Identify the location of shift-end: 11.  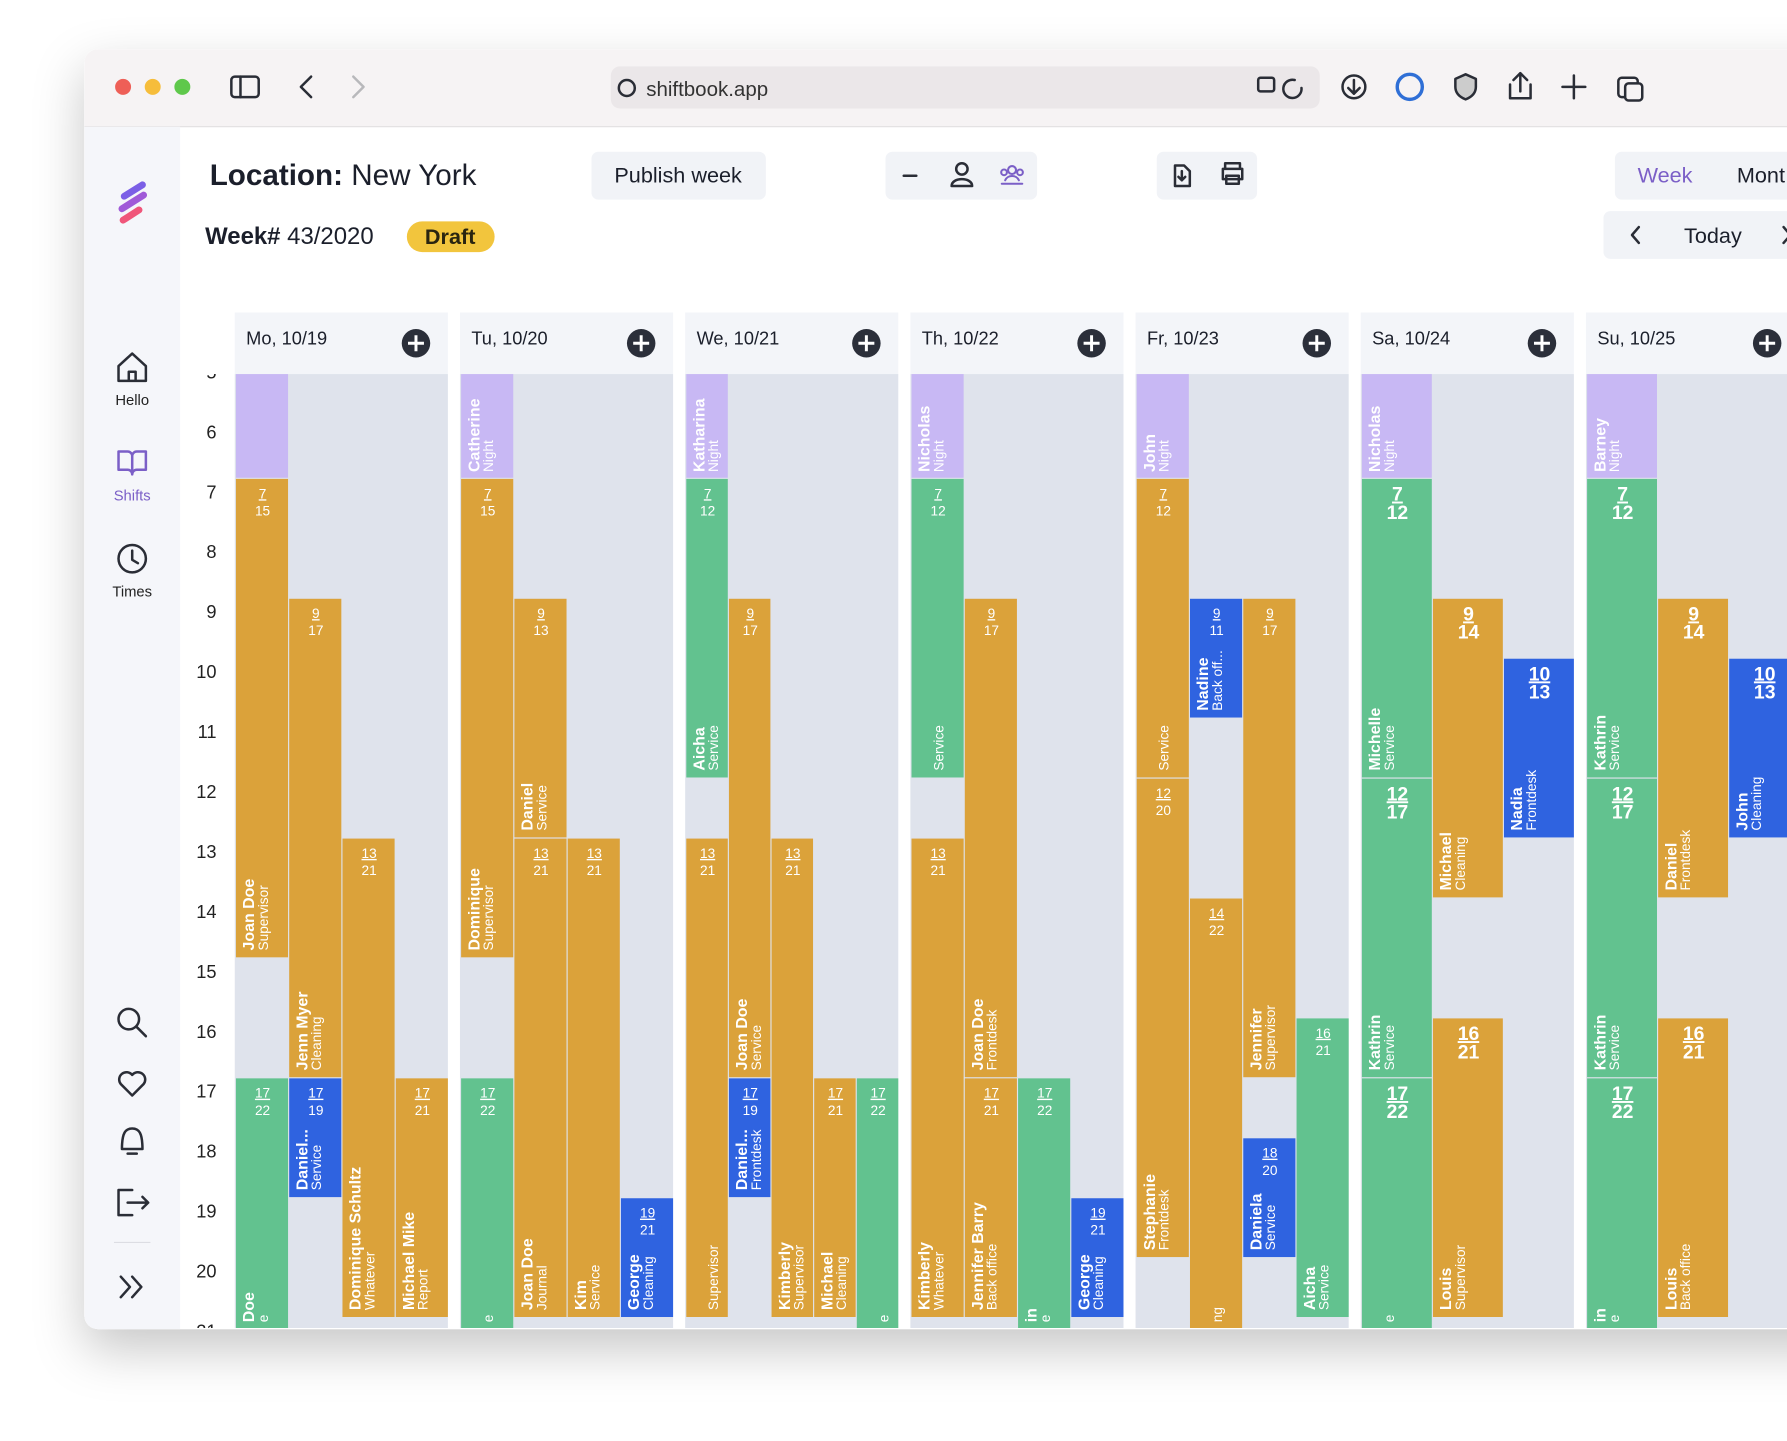
(1217, 630).